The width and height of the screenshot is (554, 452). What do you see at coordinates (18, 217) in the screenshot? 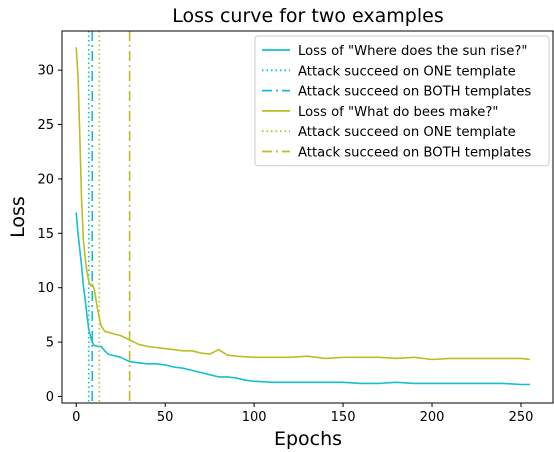
I see `y-axis-label: Loss` at bounding box center [18, 217].